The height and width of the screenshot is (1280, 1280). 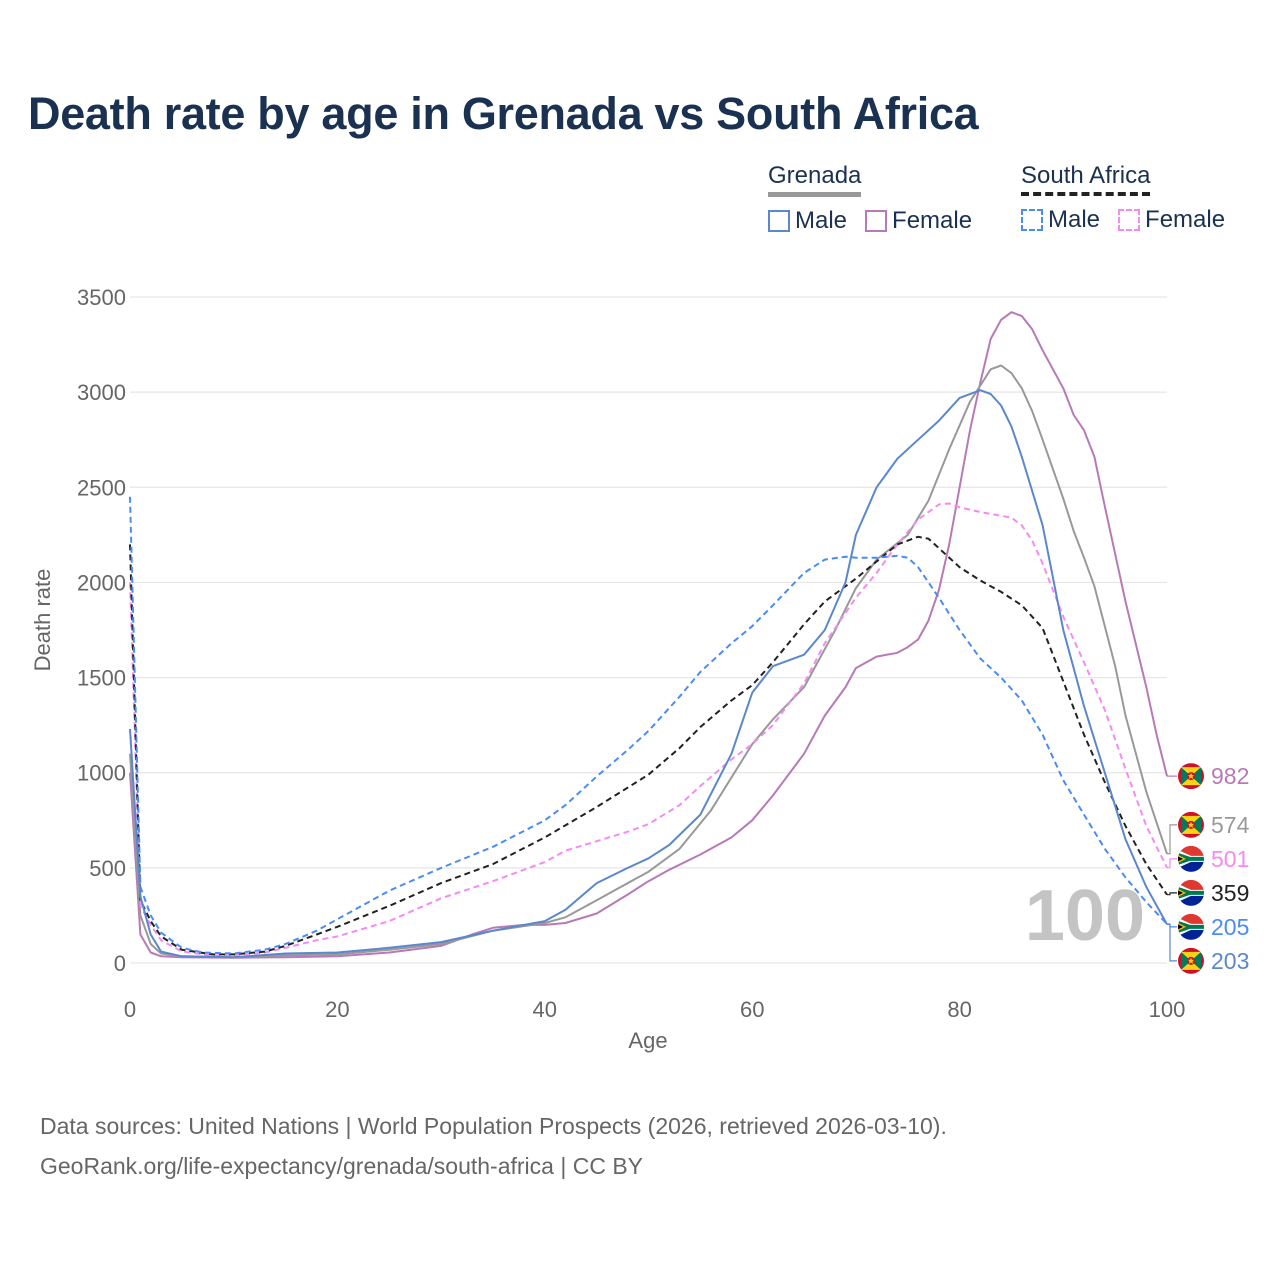 What do you see at coordinates (752, 1009) in the screenshot?
I see `x-tick-label: 60` at bounding box center [752, 1009].